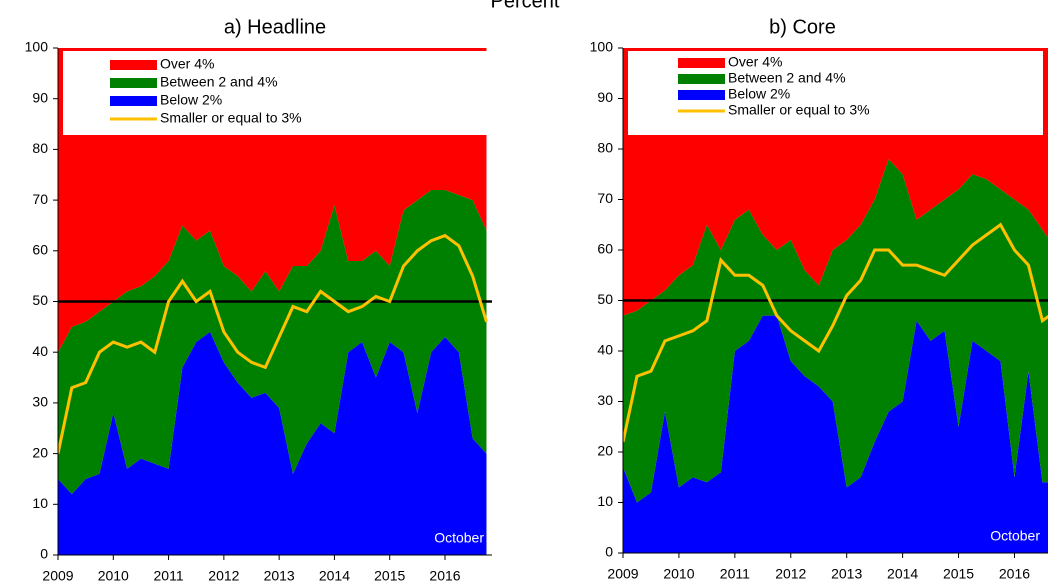  I want to click on chart-title: a) Headline, so click(275, 27).